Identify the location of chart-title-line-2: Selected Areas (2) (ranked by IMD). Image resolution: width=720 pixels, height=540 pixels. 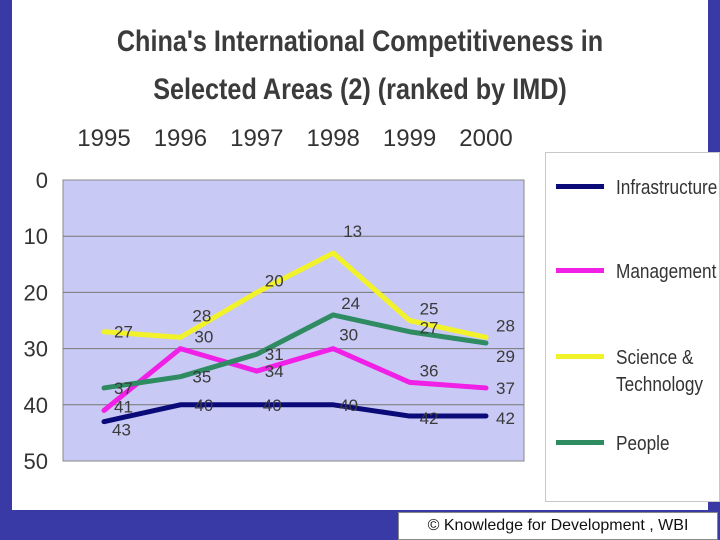
(360, 89).